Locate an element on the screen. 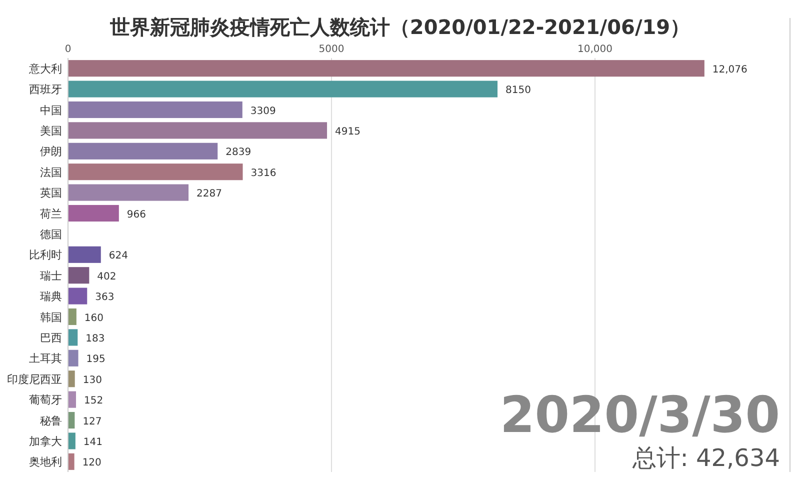 The height and width of the screenshot is (500, 800). y-tick-label: 德国 is located at coordinates (51, 234).